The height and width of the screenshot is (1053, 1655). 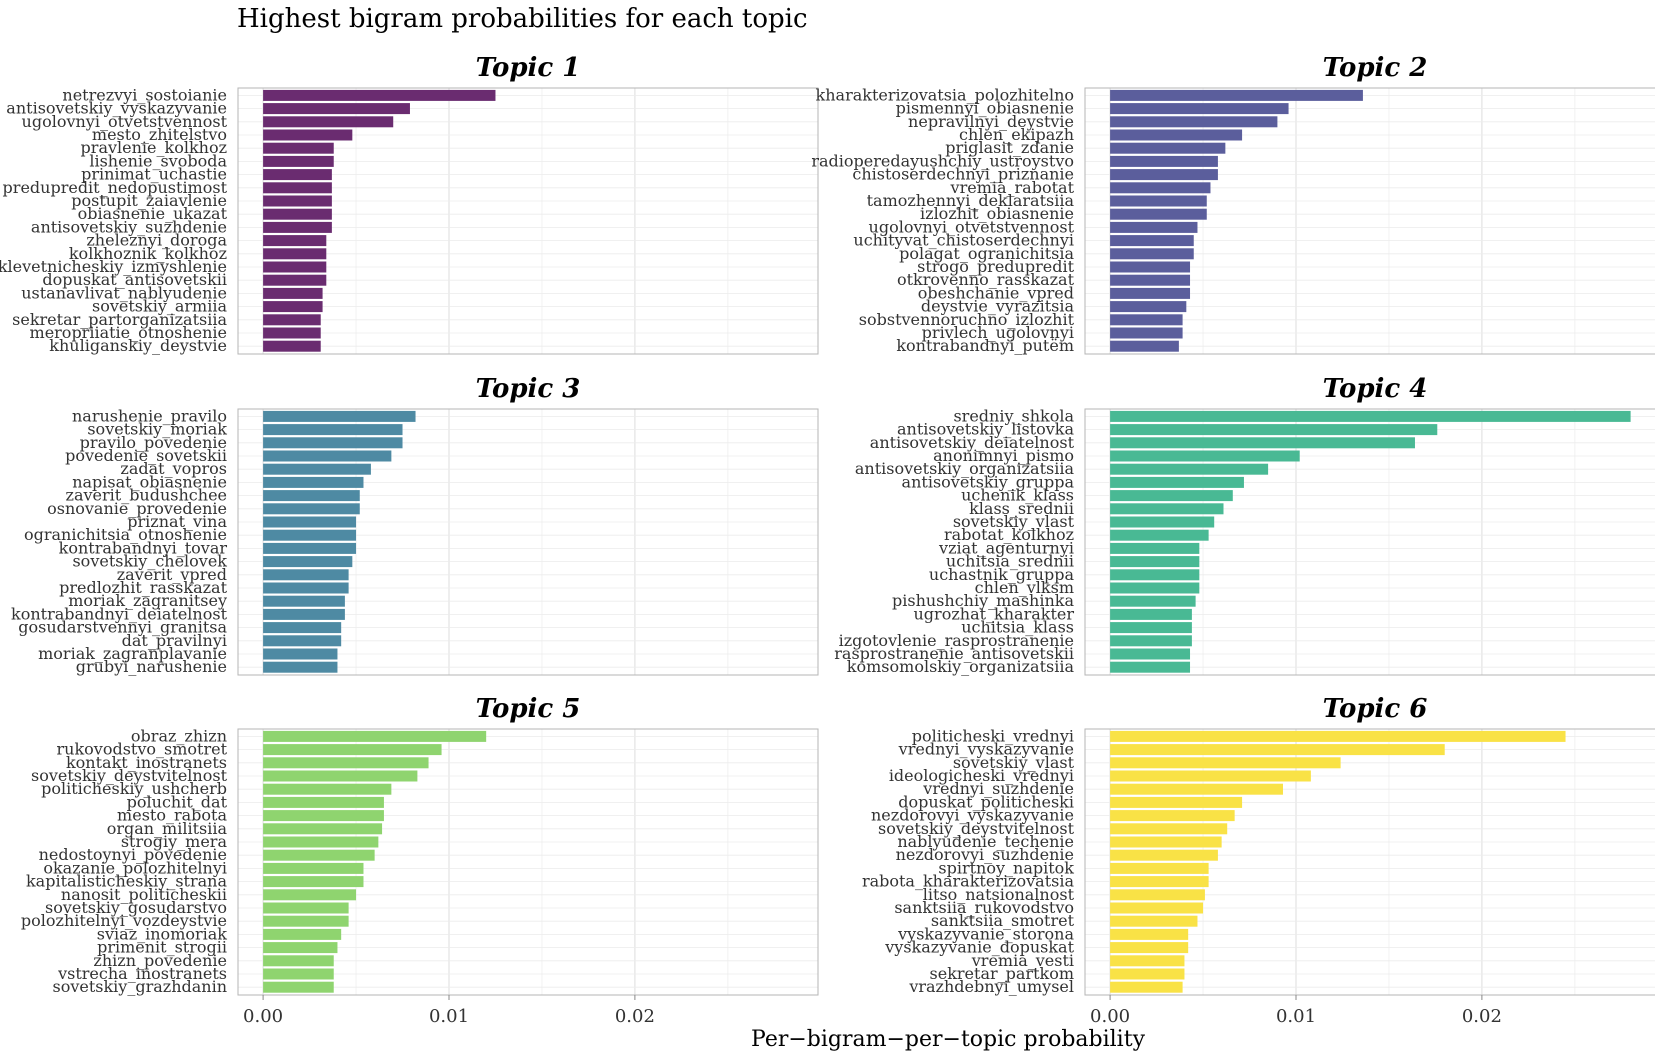 I want to click on category-label: vstrecha_inostranets, so click(x=142, y=973).